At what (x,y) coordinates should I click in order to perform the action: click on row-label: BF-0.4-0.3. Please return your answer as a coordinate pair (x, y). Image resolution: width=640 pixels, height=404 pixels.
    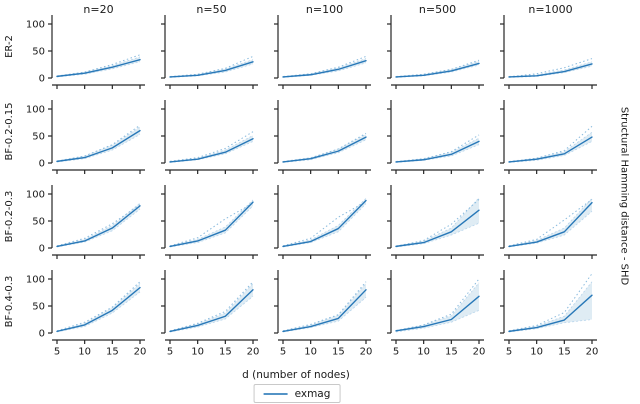
    Looking at the image, I should click on (9, 302).